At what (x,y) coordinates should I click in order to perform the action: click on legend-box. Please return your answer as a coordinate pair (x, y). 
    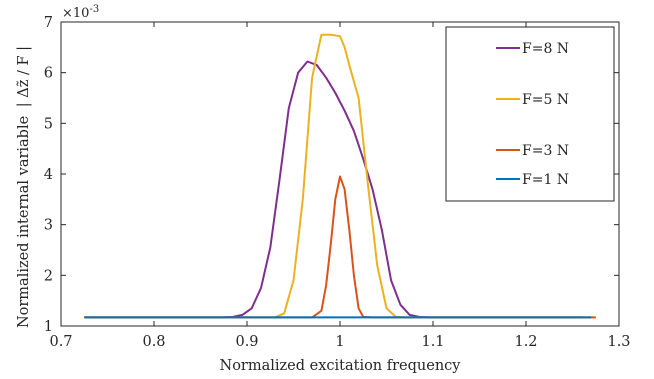
    Looking at the image, I should click on (530, 114).